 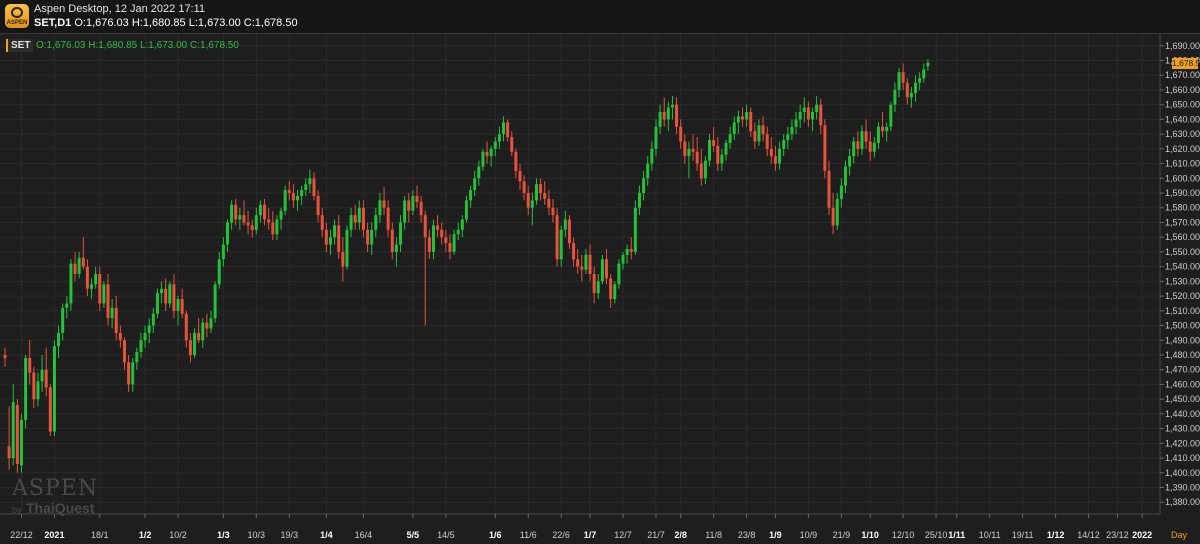 I want to click on time-tick-label: 10/2, so click(x=178, y=535).